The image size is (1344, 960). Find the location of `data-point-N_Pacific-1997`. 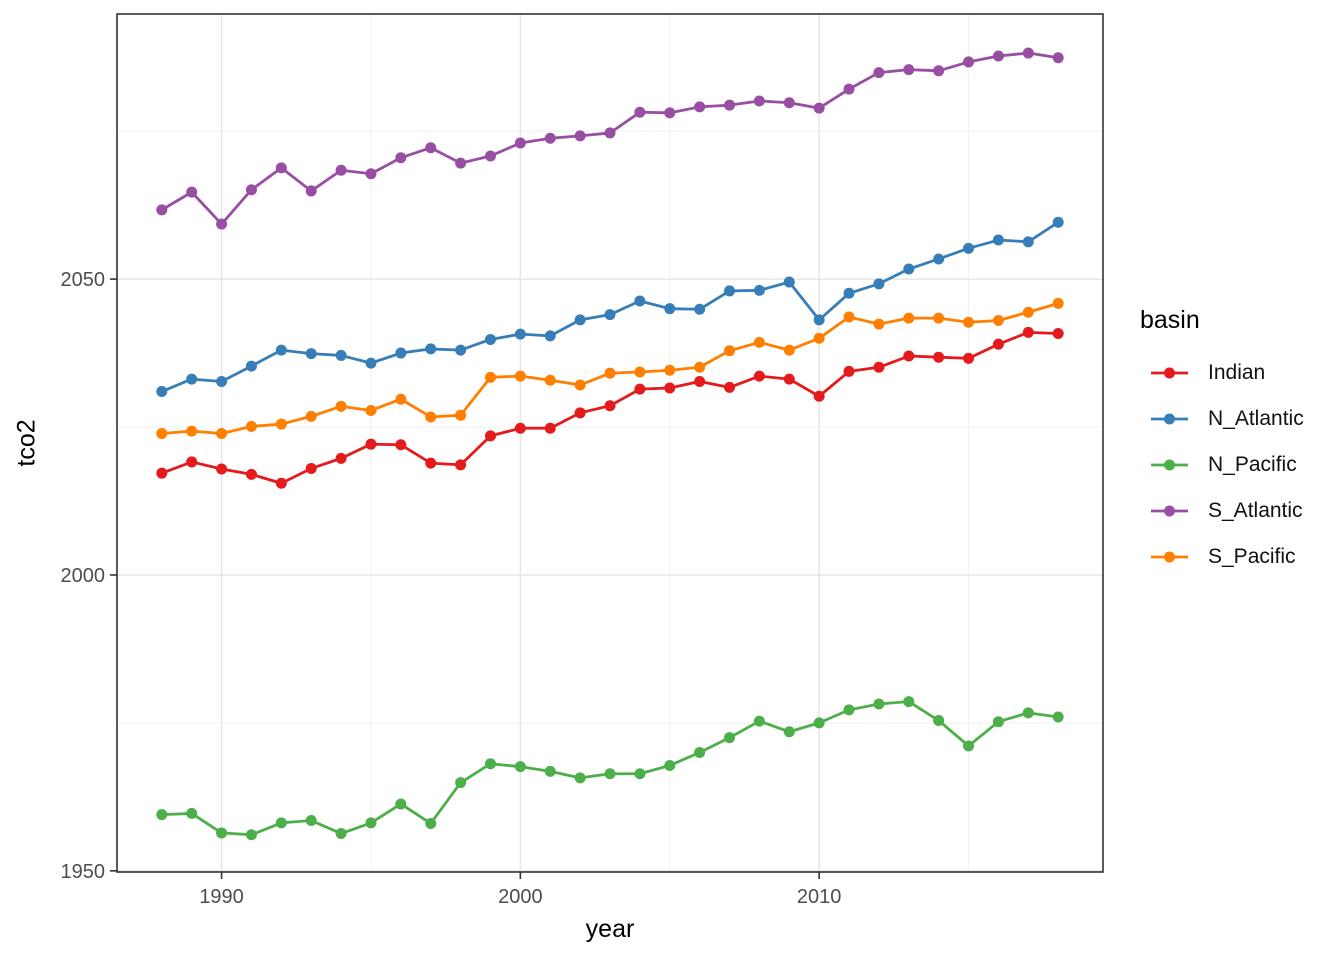

data-point-N_Pacific-1997 is located at coordinates (431, 823).